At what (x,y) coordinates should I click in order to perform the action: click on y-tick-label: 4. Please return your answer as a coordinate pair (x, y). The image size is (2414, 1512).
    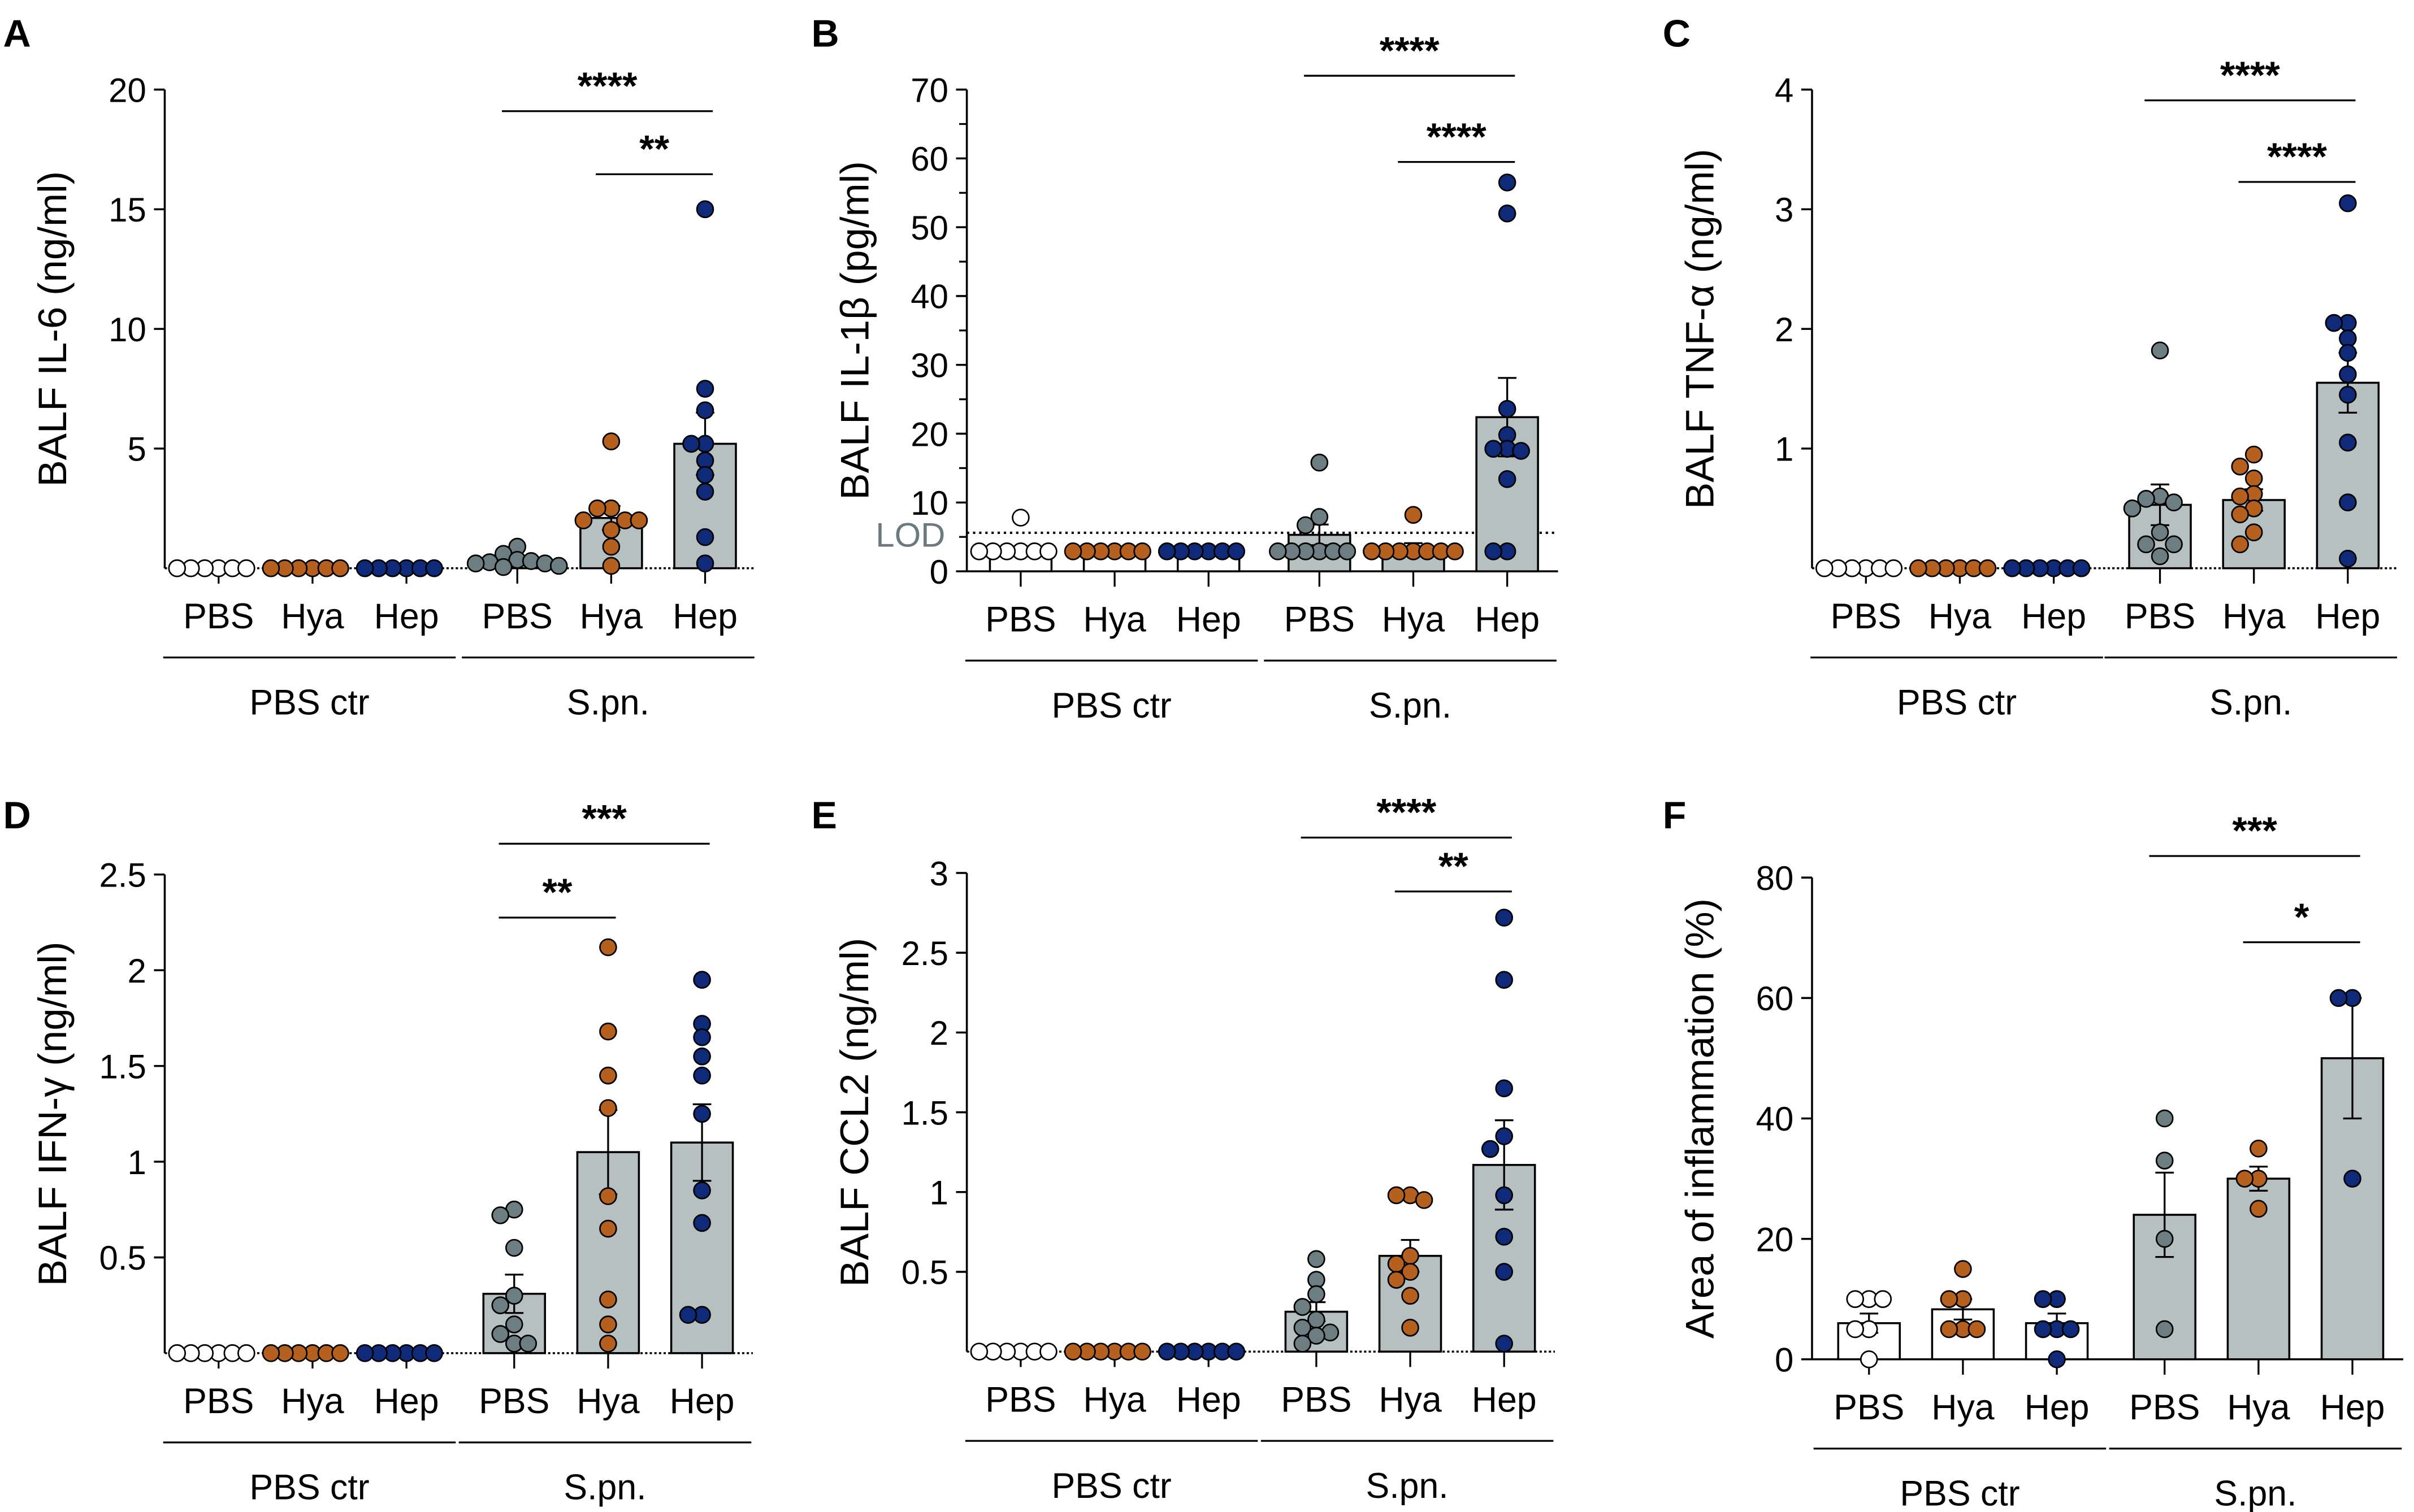
    Looking at the image, I should click on (1784, 90).